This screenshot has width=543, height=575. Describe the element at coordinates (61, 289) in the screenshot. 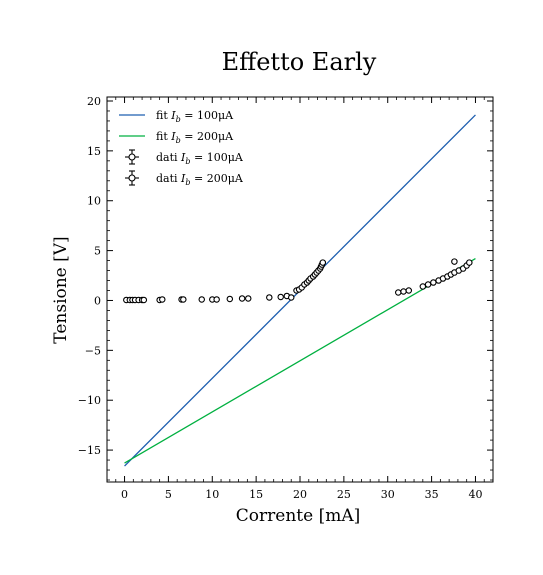

I see `y-axis-label: Tensione [V]` at that location.